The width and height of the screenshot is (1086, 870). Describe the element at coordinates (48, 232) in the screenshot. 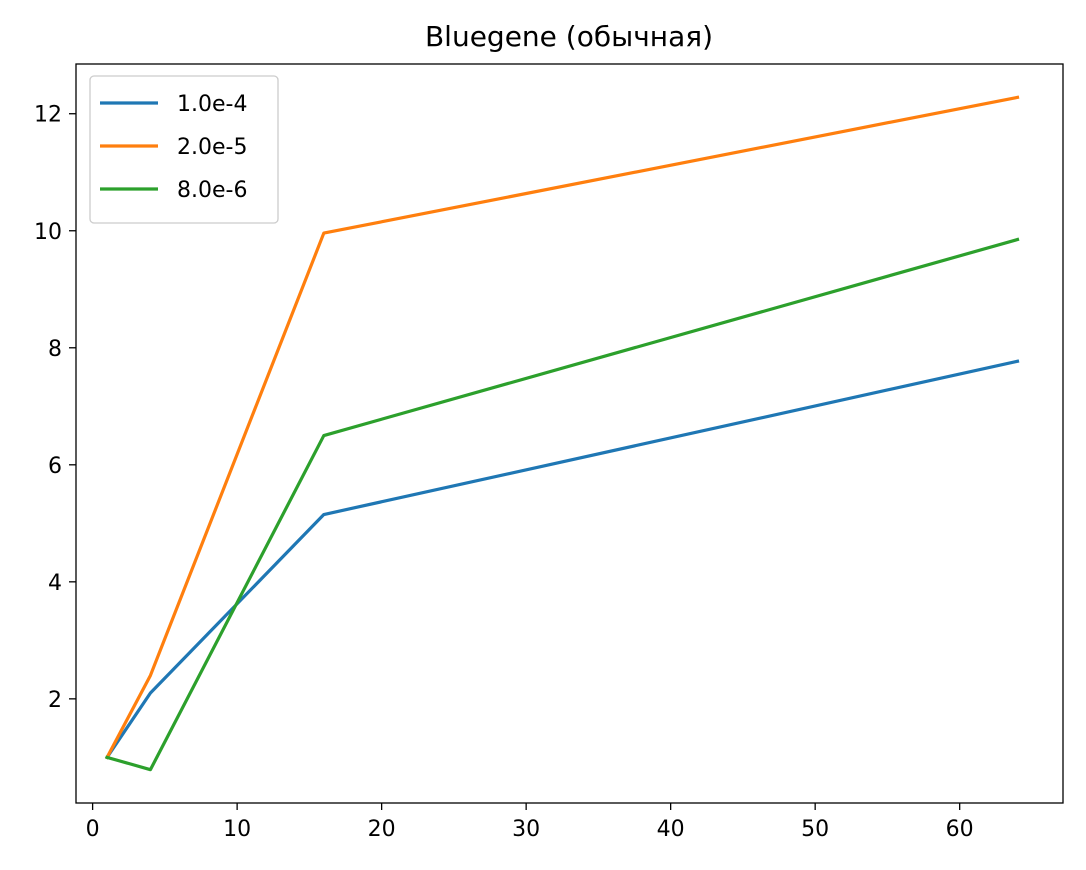

I see `y-tick-label: 10` at that location.